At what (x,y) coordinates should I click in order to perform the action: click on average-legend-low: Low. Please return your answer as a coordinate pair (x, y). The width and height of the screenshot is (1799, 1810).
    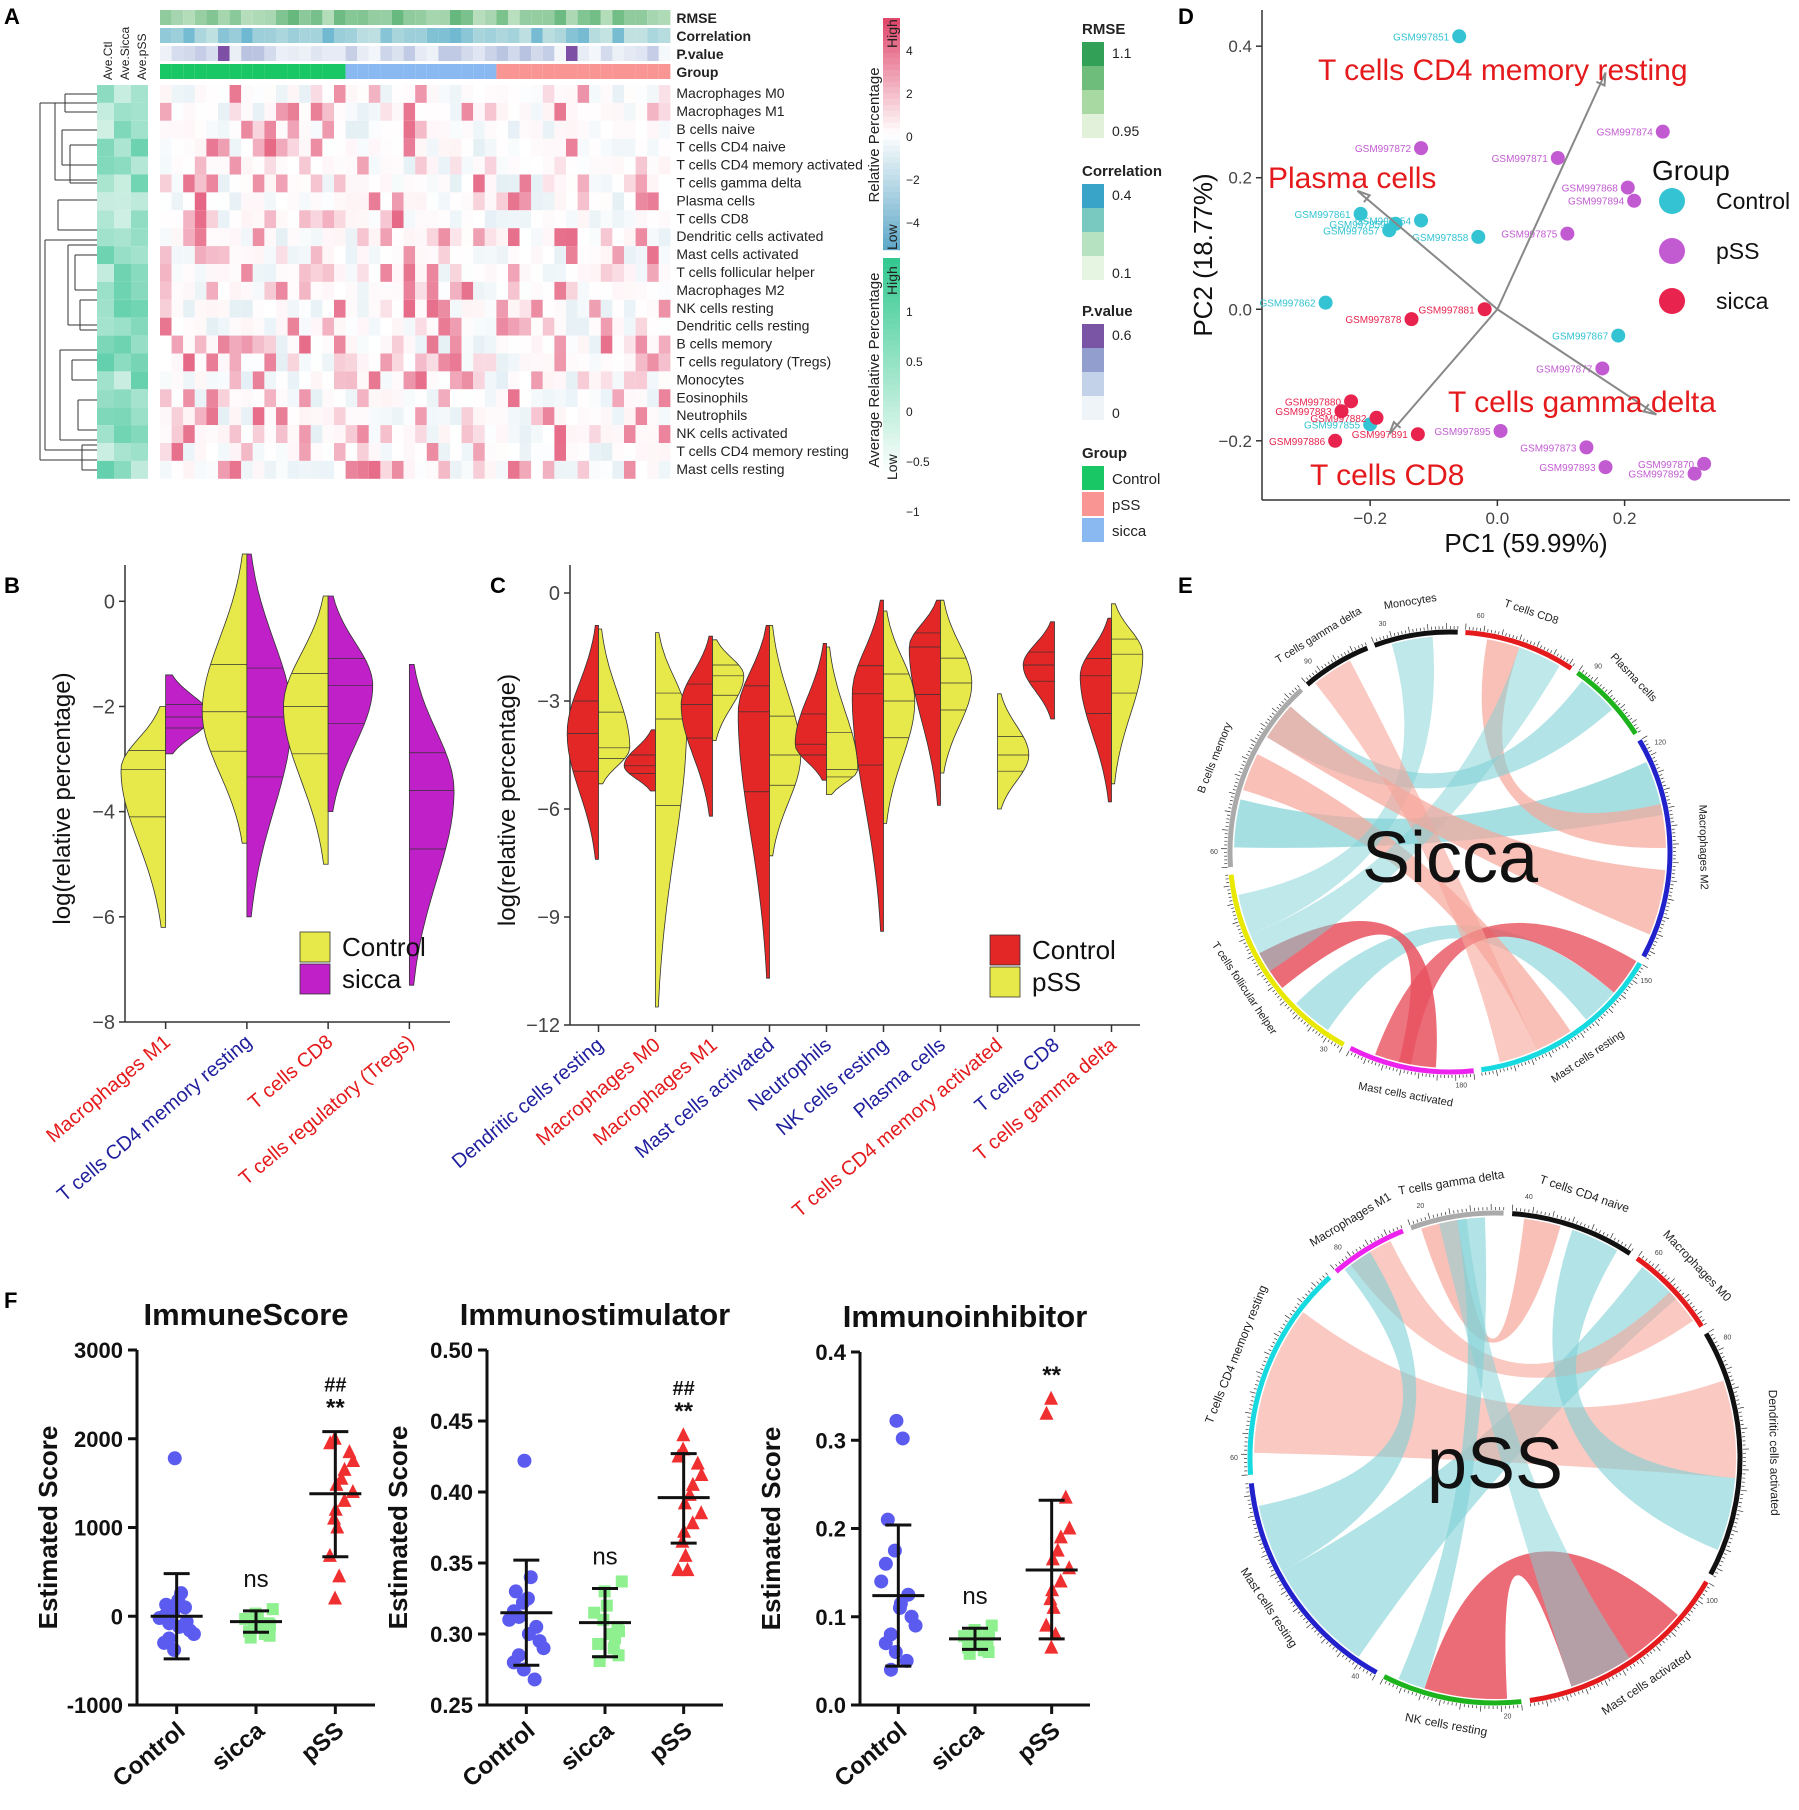
    Looking at the image, I should click on (892, 466).